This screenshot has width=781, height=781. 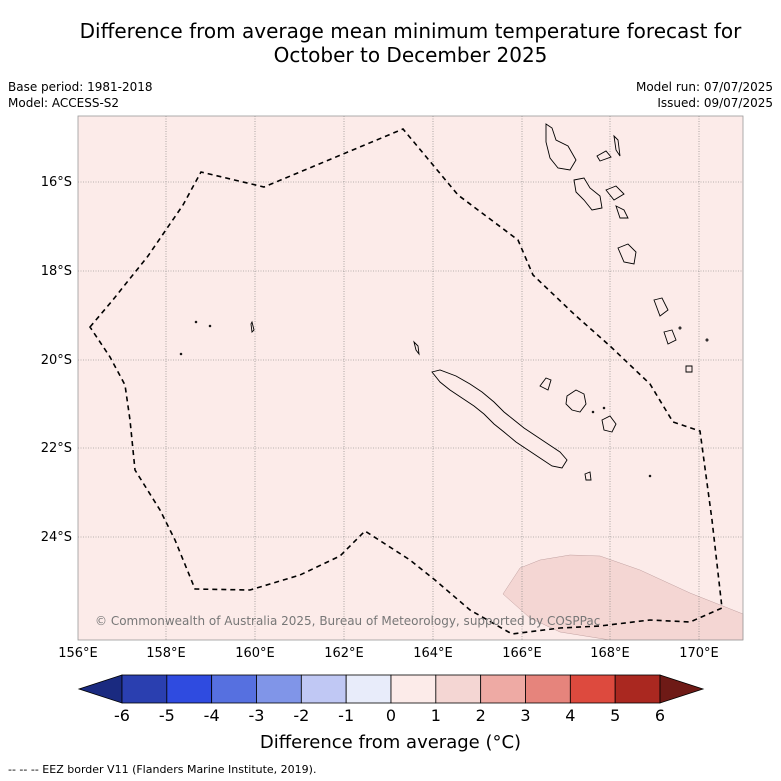 I want to click on vanuatu-islands, so click(x=619, y=248).